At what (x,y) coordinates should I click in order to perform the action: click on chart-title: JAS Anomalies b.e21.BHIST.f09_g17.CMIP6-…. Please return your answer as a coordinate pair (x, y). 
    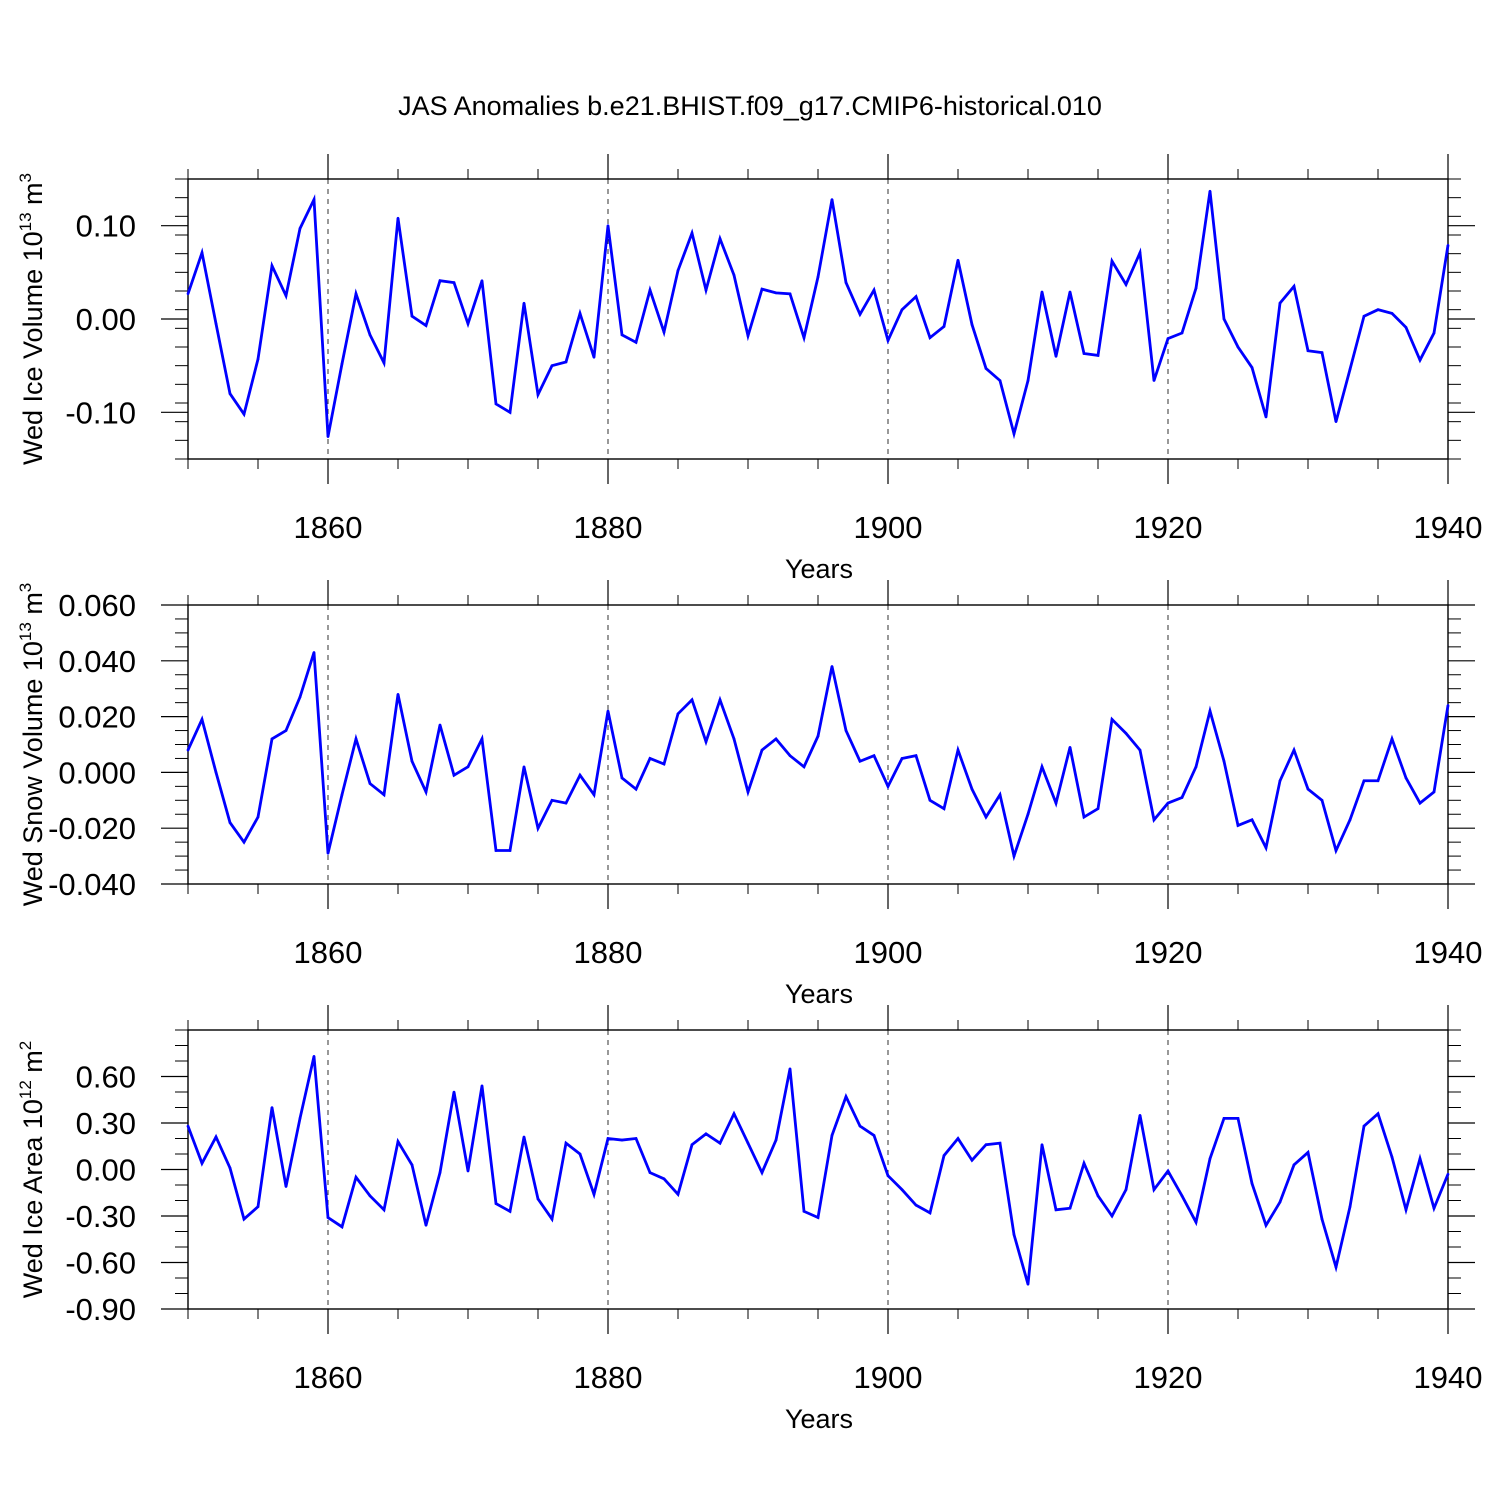
    Looking at the image, I should click on (750, 106).